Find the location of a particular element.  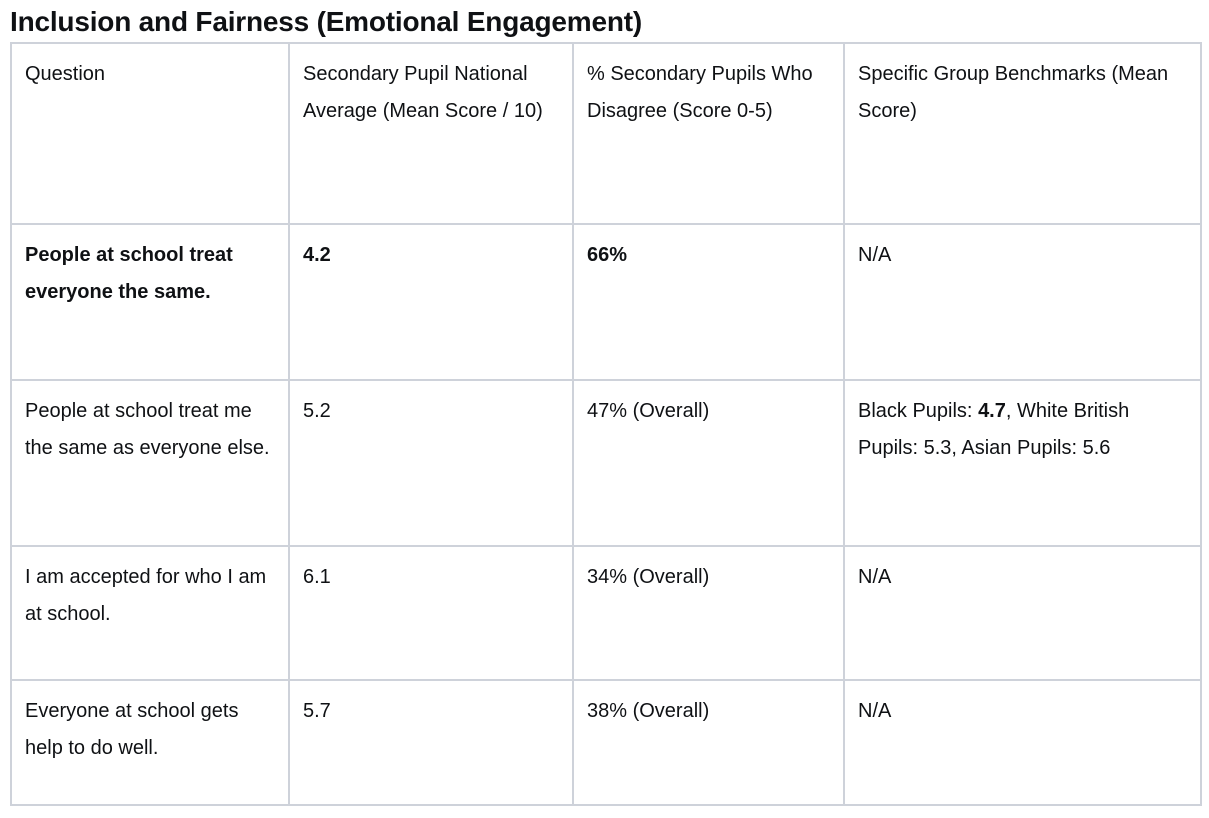

table-cell: I am accepted for who I am at school. is located at coordinates (150, 613).